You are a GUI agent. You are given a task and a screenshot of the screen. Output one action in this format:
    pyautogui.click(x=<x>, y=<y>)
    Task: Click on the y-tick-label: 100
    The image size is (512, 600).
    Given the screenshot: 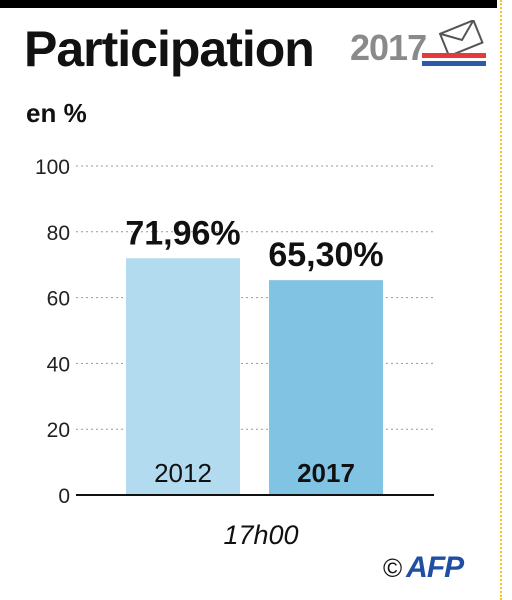 What is the action you would take?
    pyautogui.click(x=52, y=167)
    